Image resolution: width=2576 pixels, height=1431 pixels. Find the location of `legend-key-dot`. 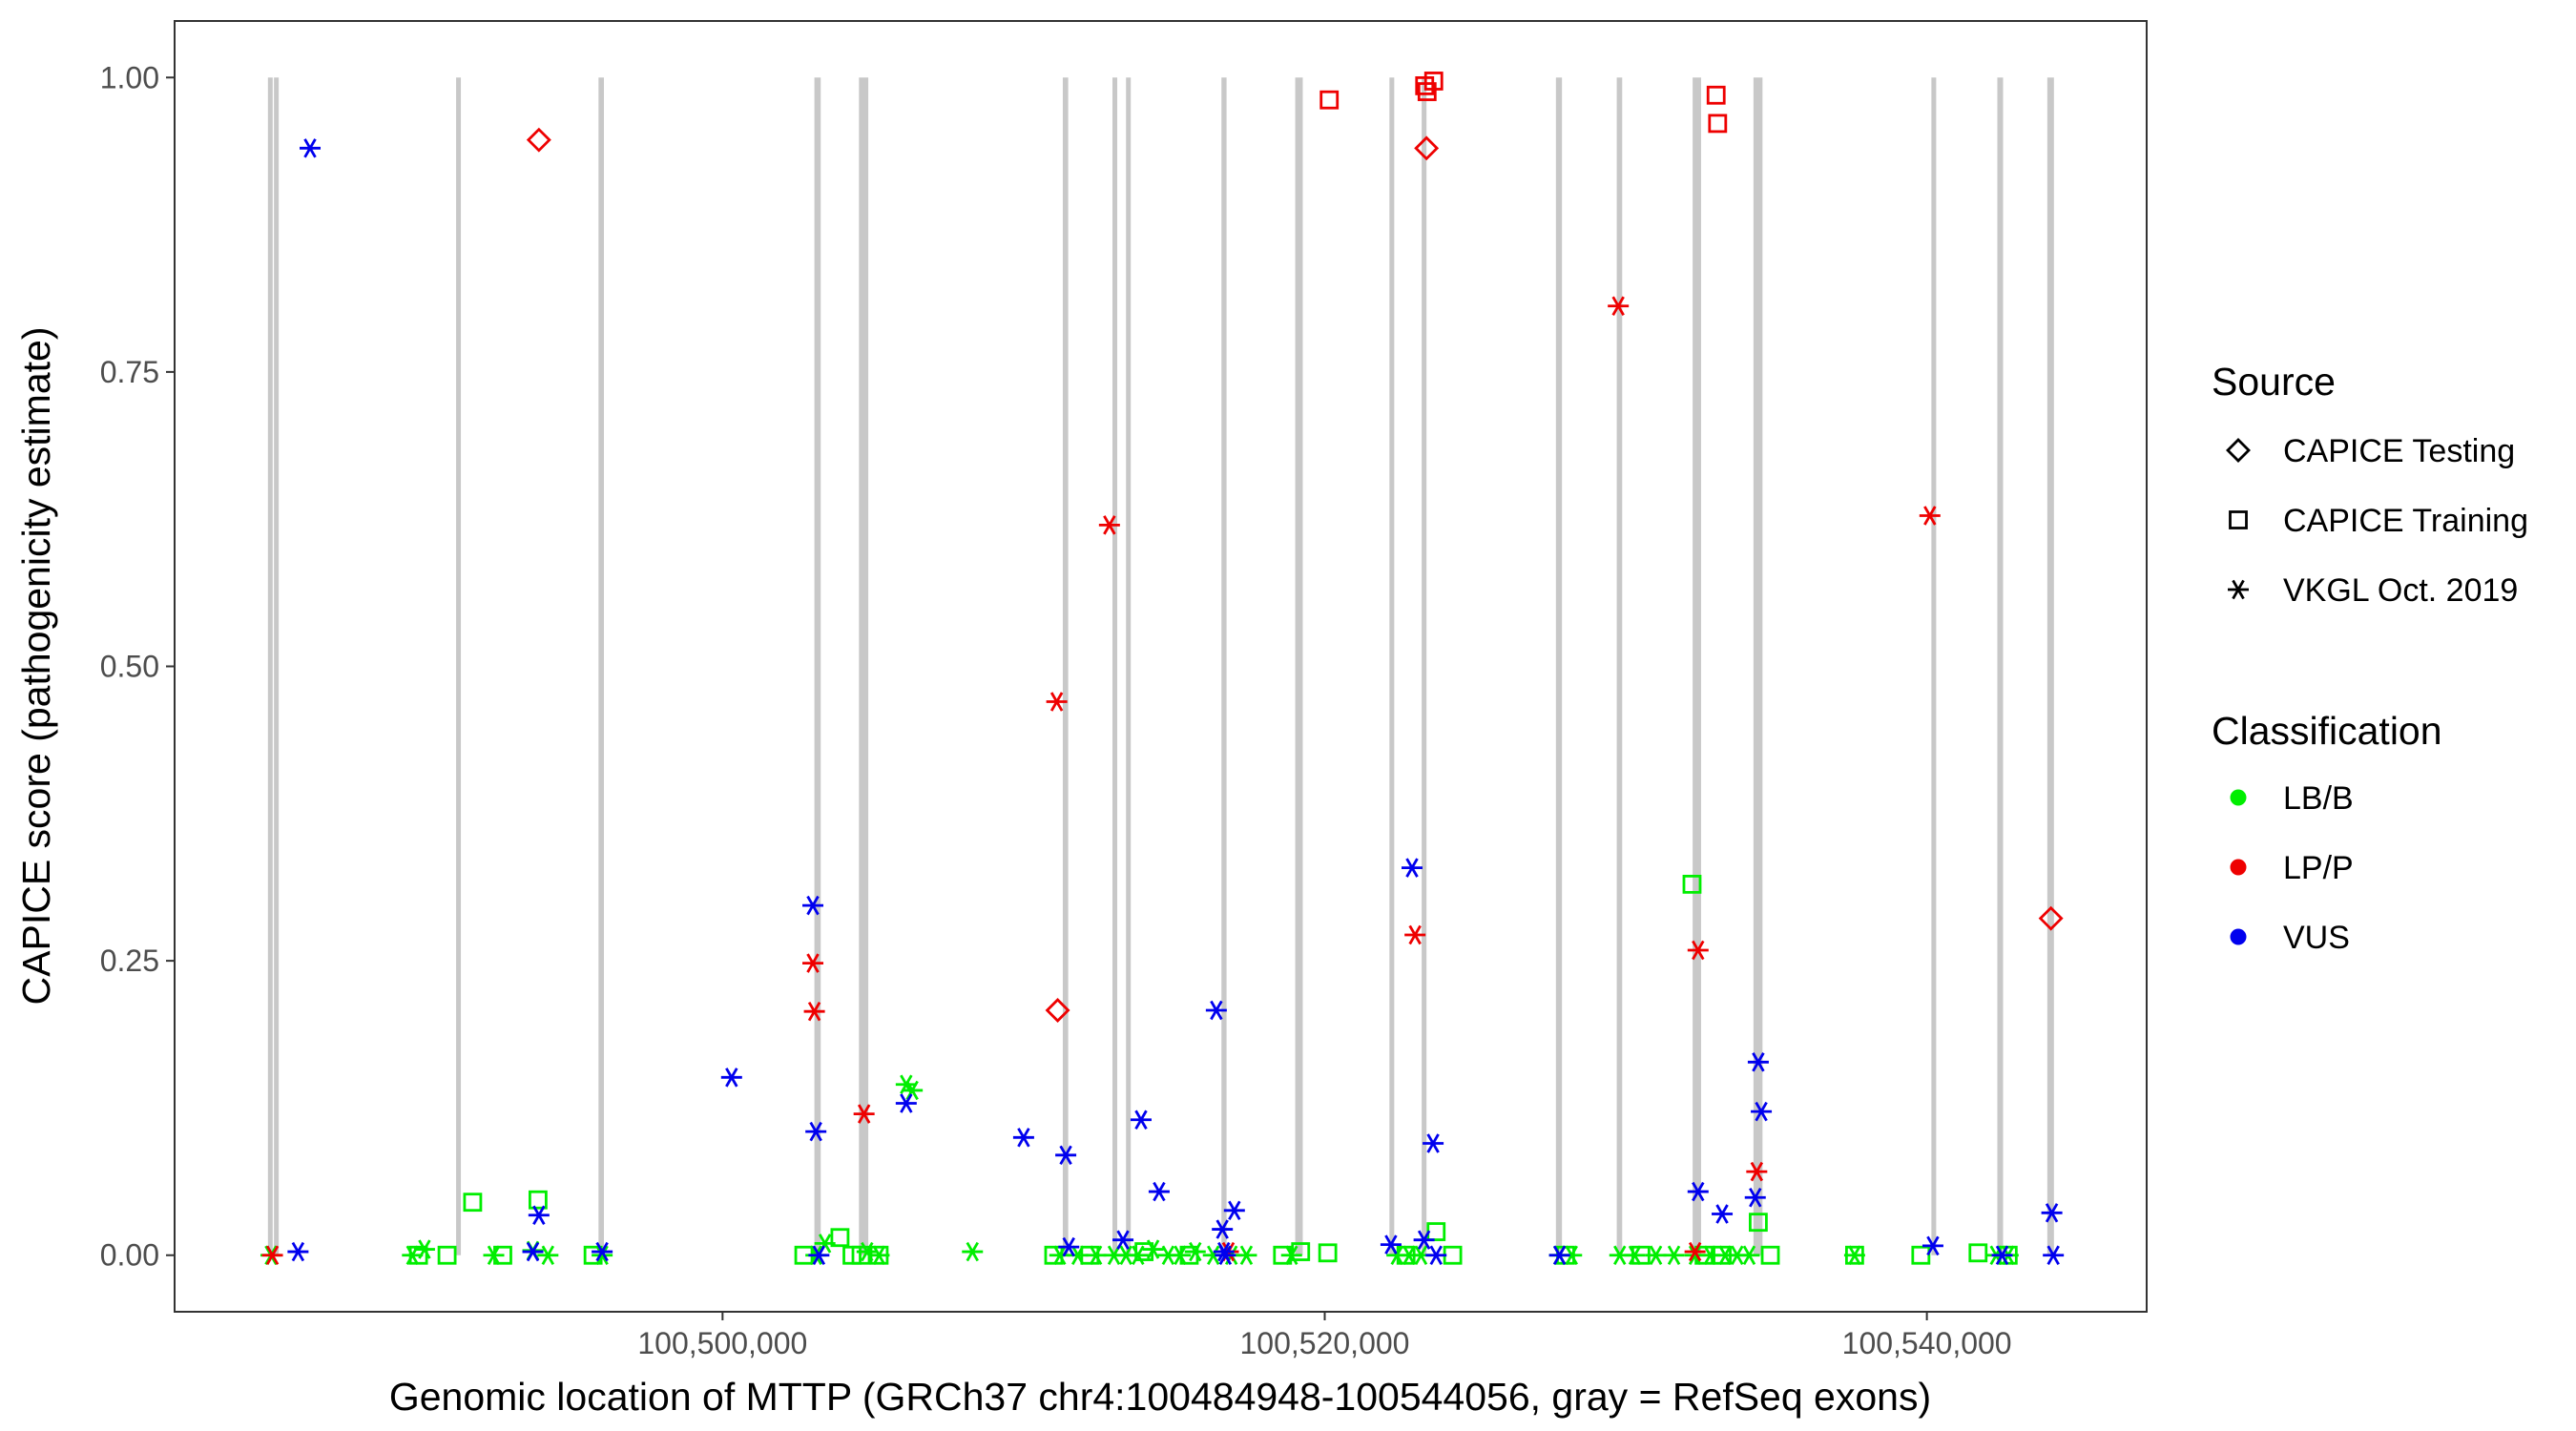

legend-key-dot is located at coordinates (2238, 797).